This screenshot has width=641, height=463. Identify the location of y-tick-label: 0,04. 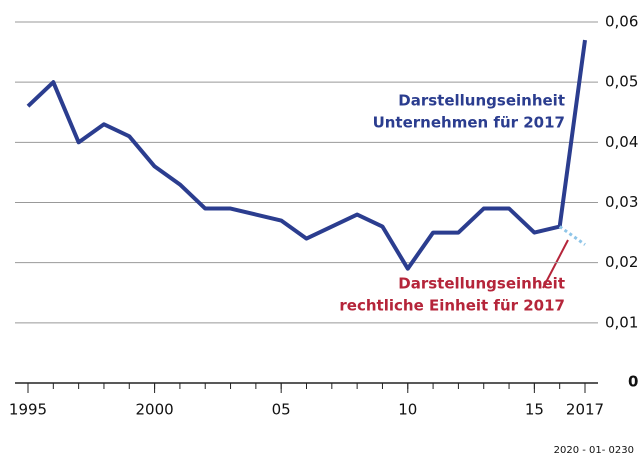
(621, 142).